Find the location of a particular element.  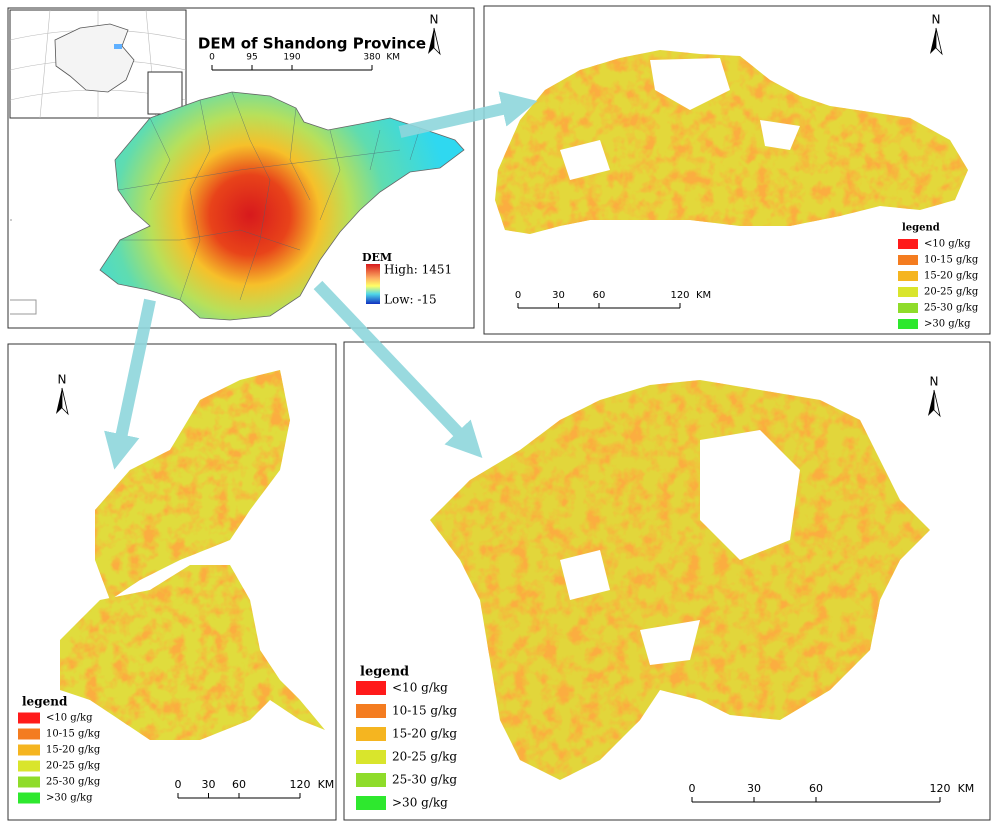

graticule-ticks is located at coordinates (23, 267).